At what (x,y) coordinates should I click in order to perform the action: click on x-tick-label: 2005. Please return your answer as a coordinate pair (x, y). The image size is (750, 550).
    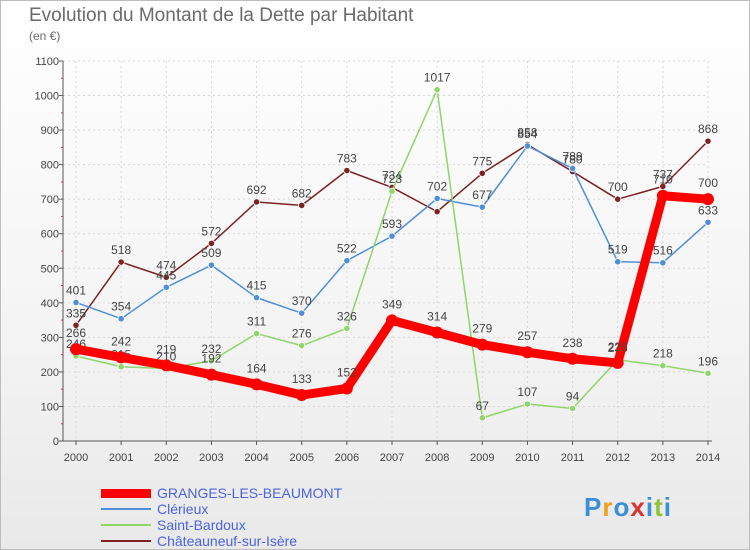
    Looking at the image, I should click on (301, 458).